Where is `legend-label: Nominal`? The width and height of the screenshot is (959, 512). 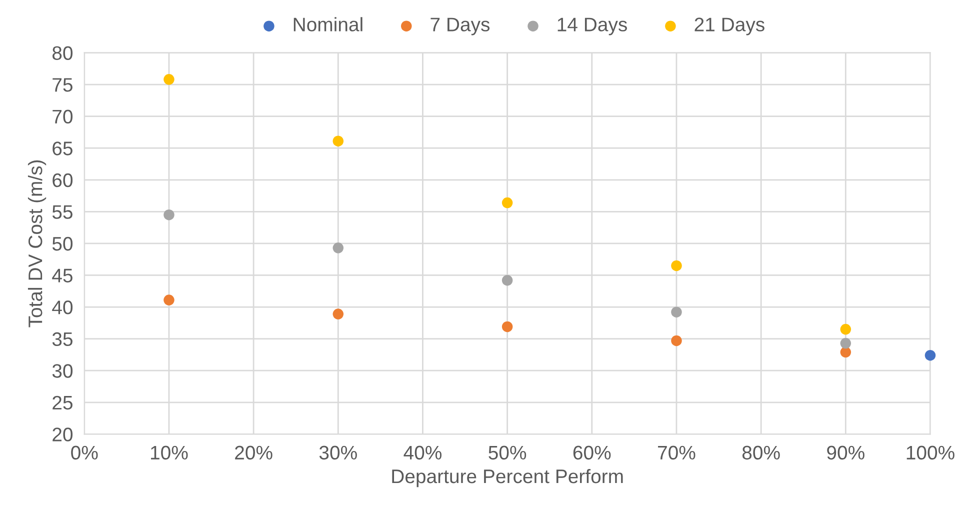 legend-label: Nominal is located at coordinates (328, 24).